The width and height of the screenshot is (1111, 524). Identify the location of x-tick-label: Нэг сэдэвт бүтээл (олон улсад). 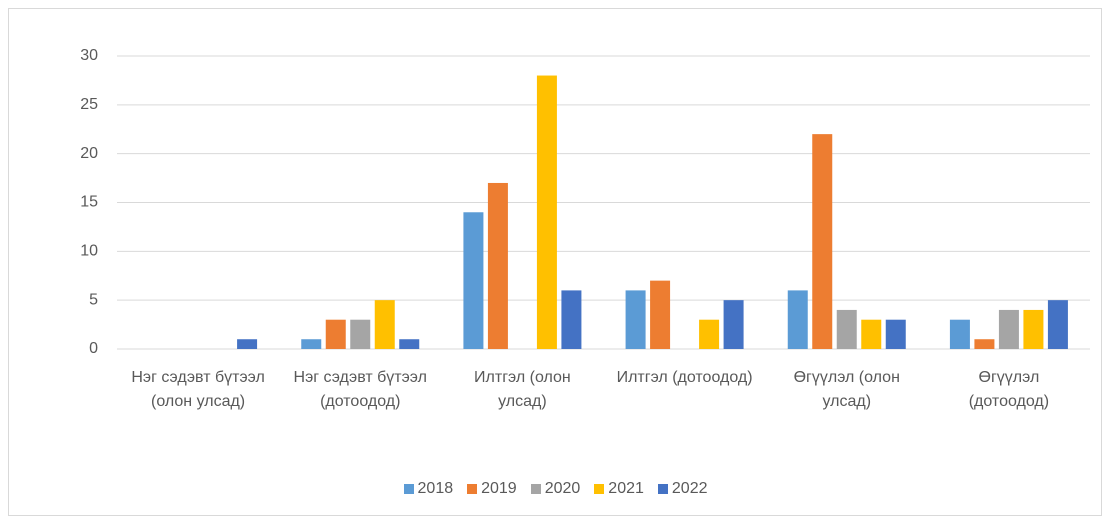
(198, 389).